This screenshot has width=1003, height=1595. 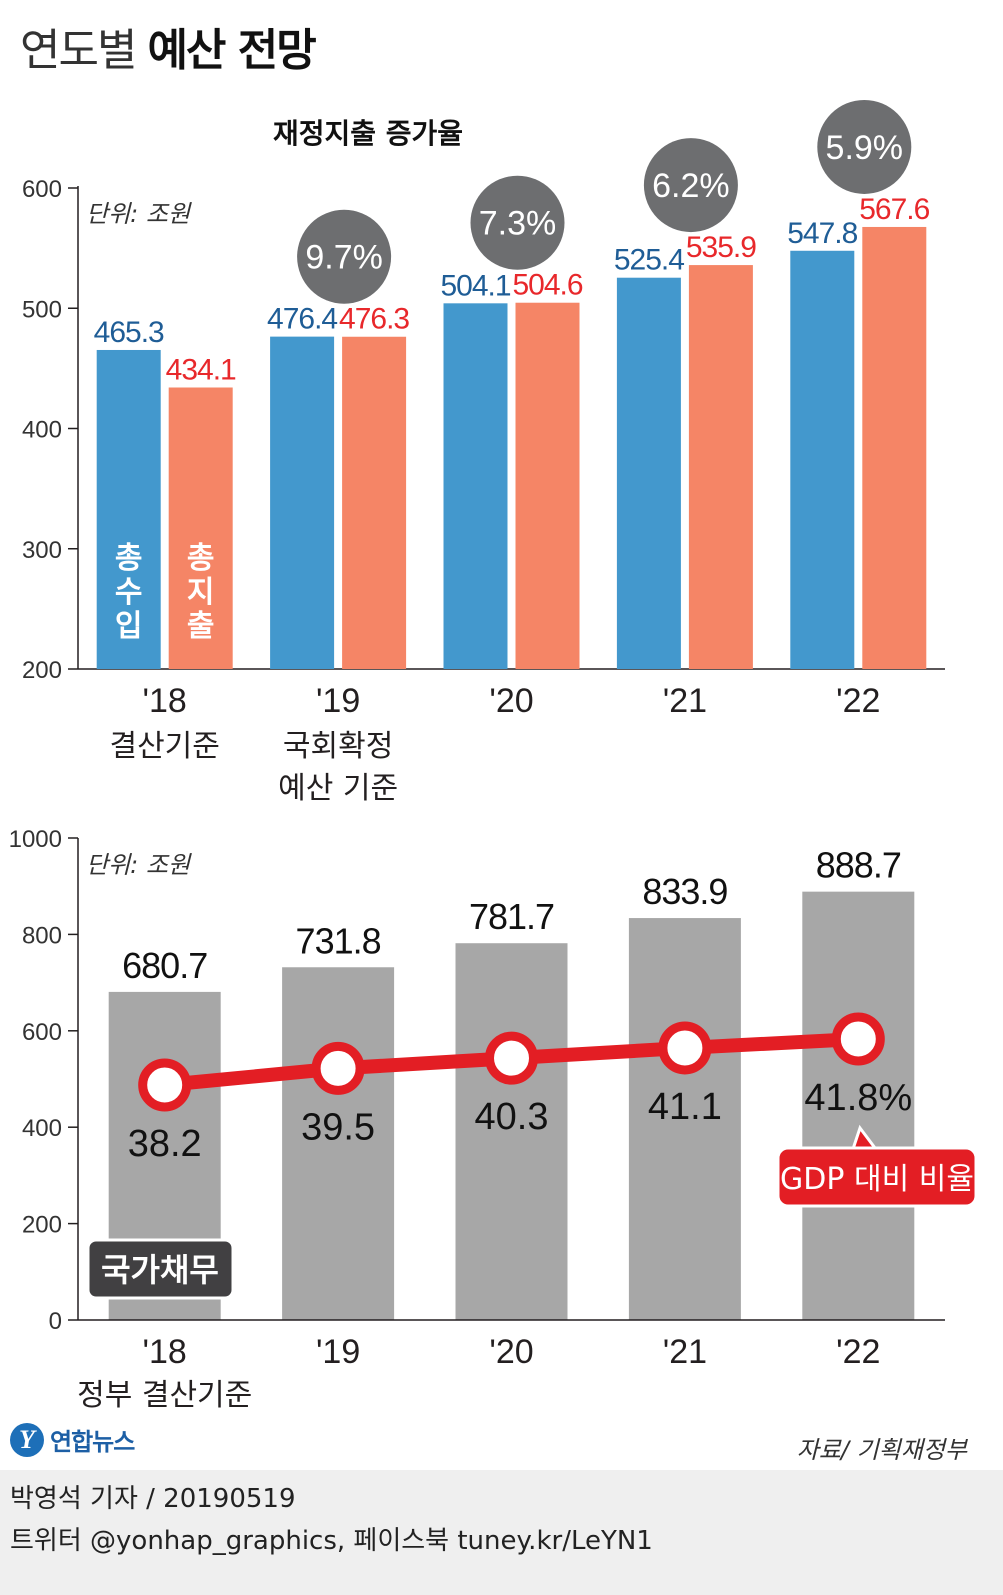 What do you see at coordinates (858, 701) in the screenshot?
I see `x-tick-label-4: '22` at bounding box center [858, 701].